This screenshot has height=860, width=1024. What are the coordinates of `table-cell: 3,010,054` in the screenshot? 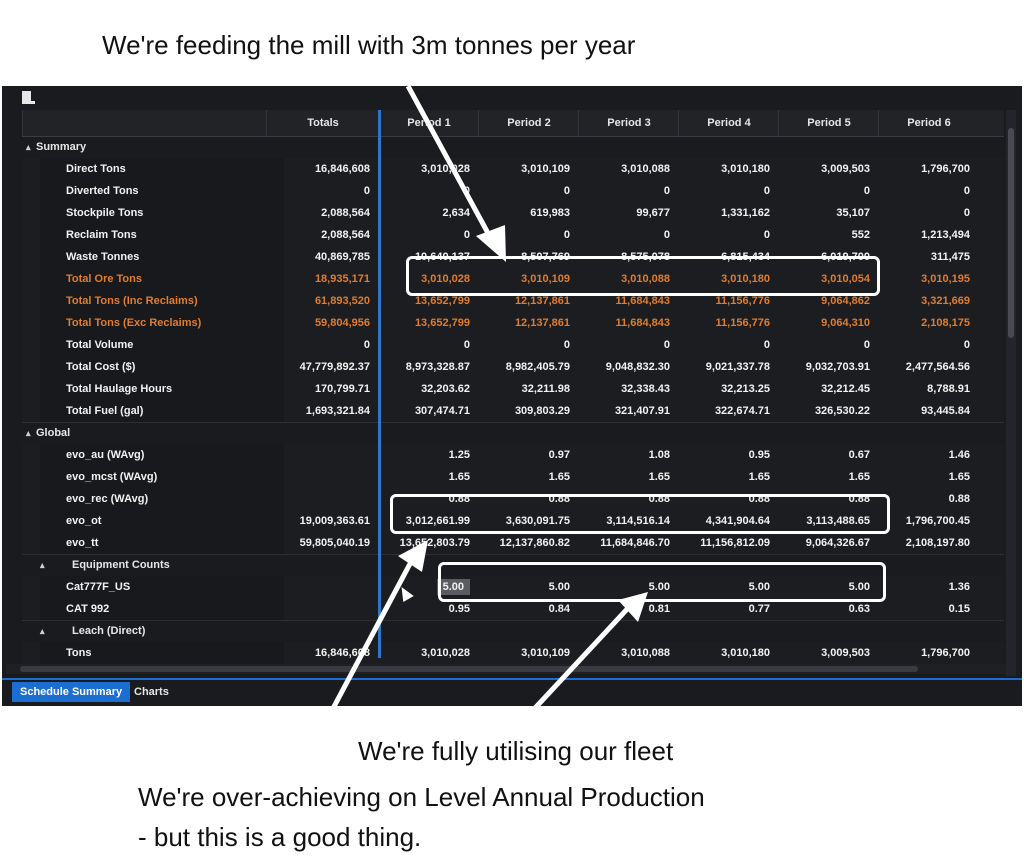 It's located at (845, 279).